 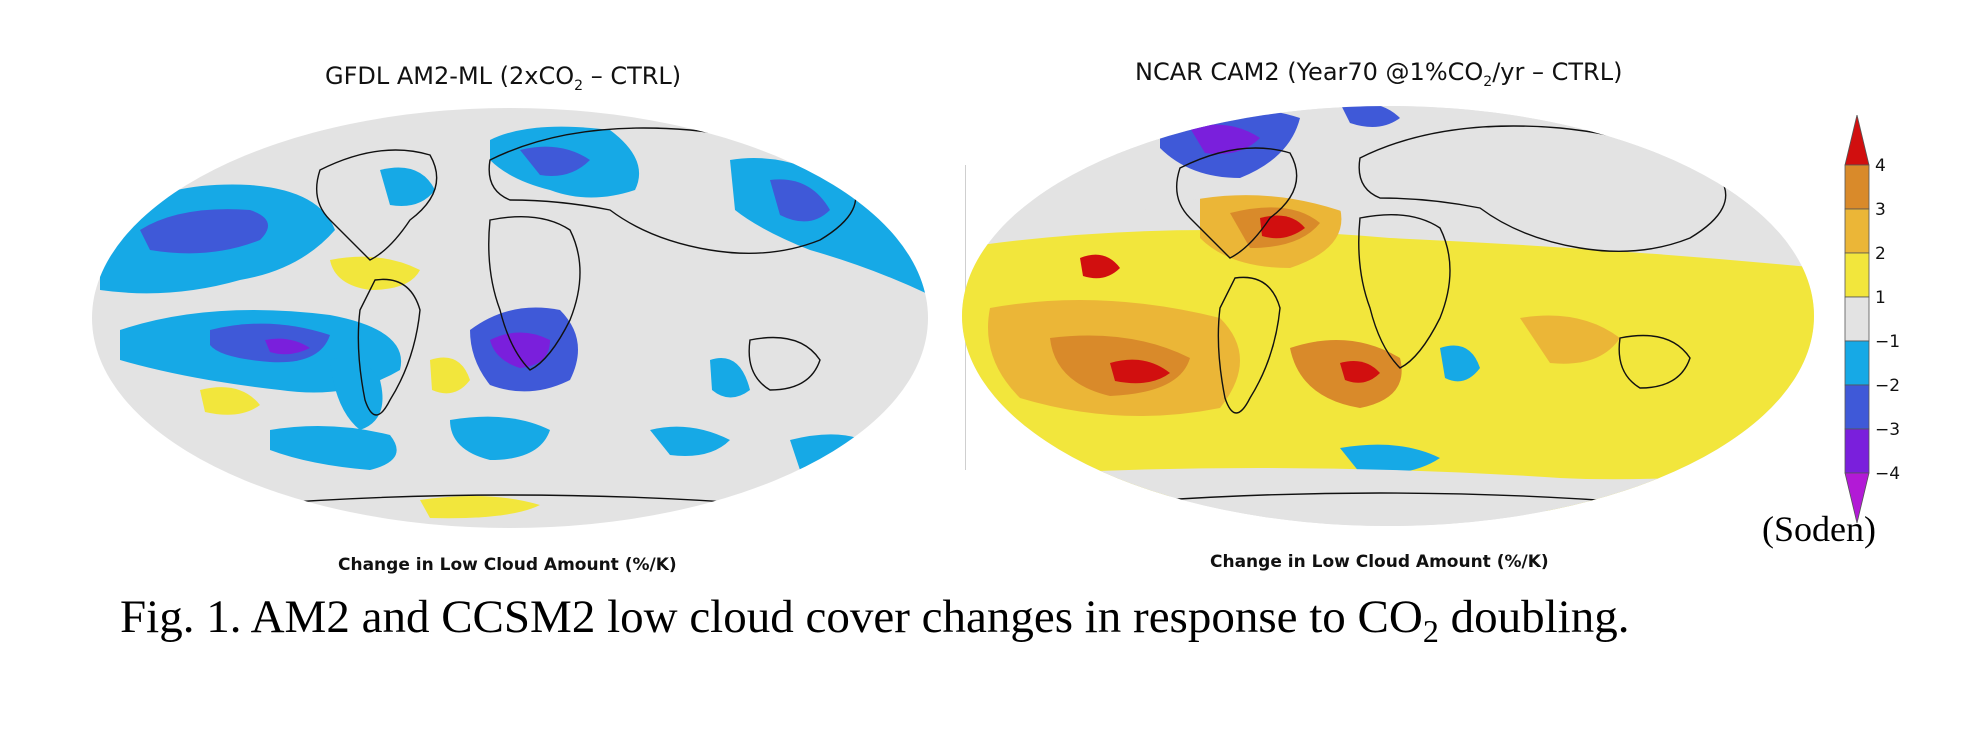 What do you see at coordinates (1237, 203) in the screenshot?
I see `right-continent-namerica` at bounding box center [1237, 203].